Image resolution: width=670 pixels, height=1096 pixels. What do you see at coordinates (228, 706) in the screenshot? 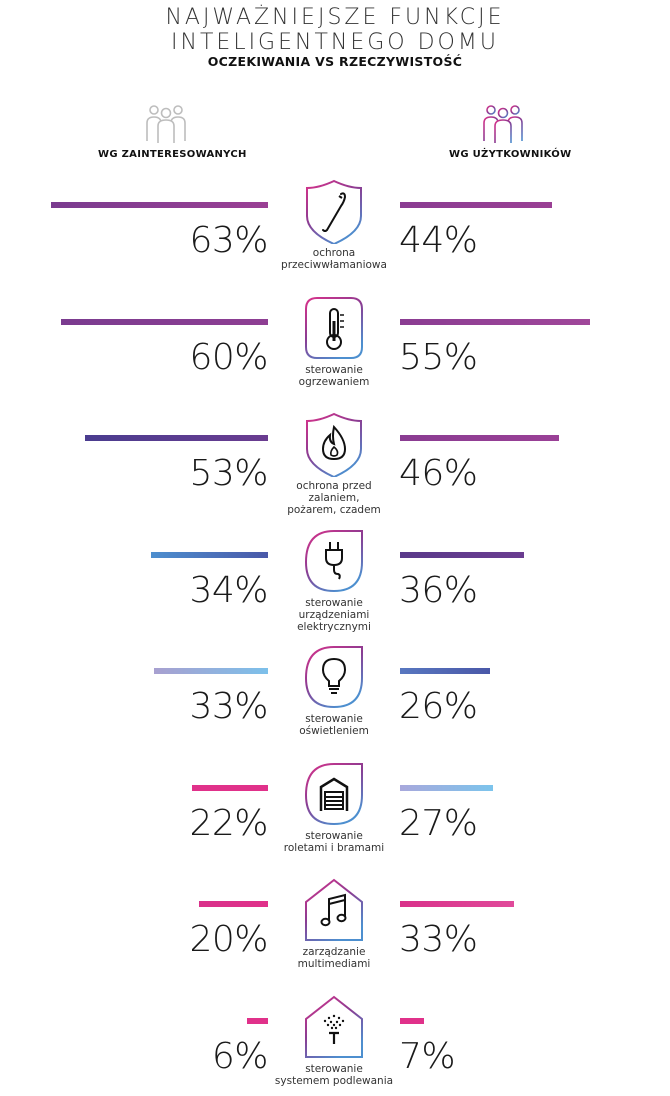
I see `left-value-label: 33%` at bounding box center [228, 706].